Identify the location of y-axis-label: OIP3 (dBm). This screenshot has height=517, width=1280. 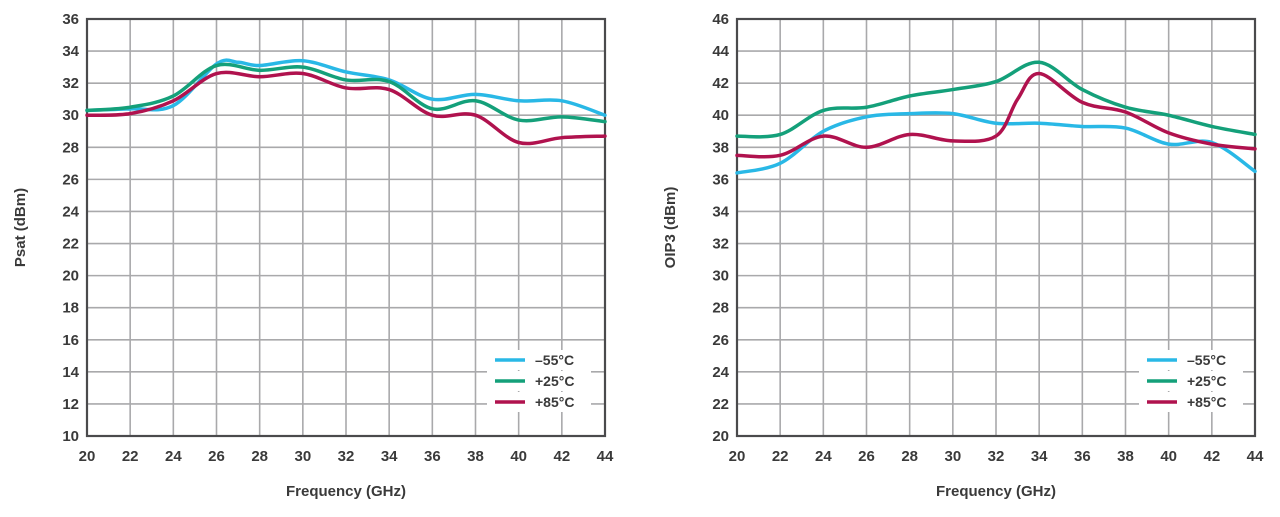
(670, 228).